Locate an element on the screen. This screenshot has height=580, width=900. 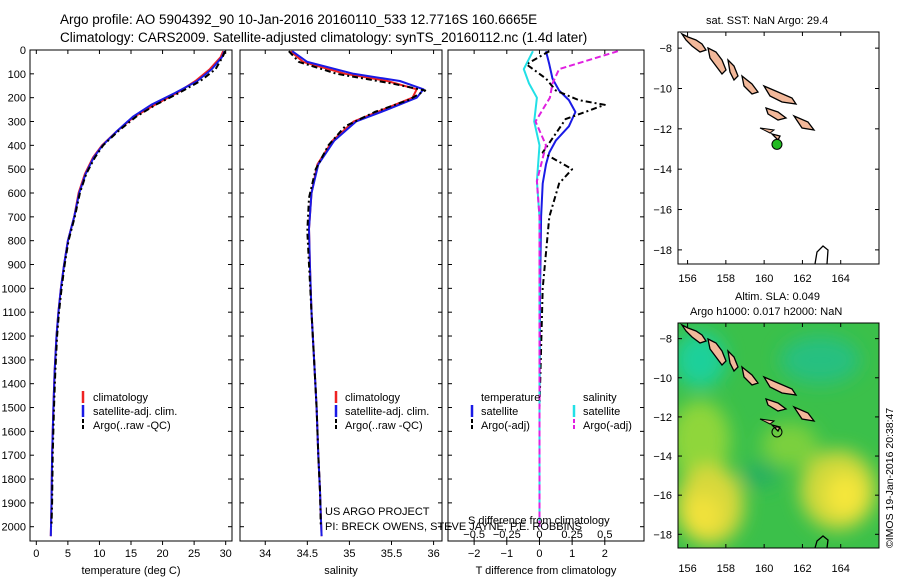
temperature-axis-label: temperature (deg C) is located at coordinates (130, 571).